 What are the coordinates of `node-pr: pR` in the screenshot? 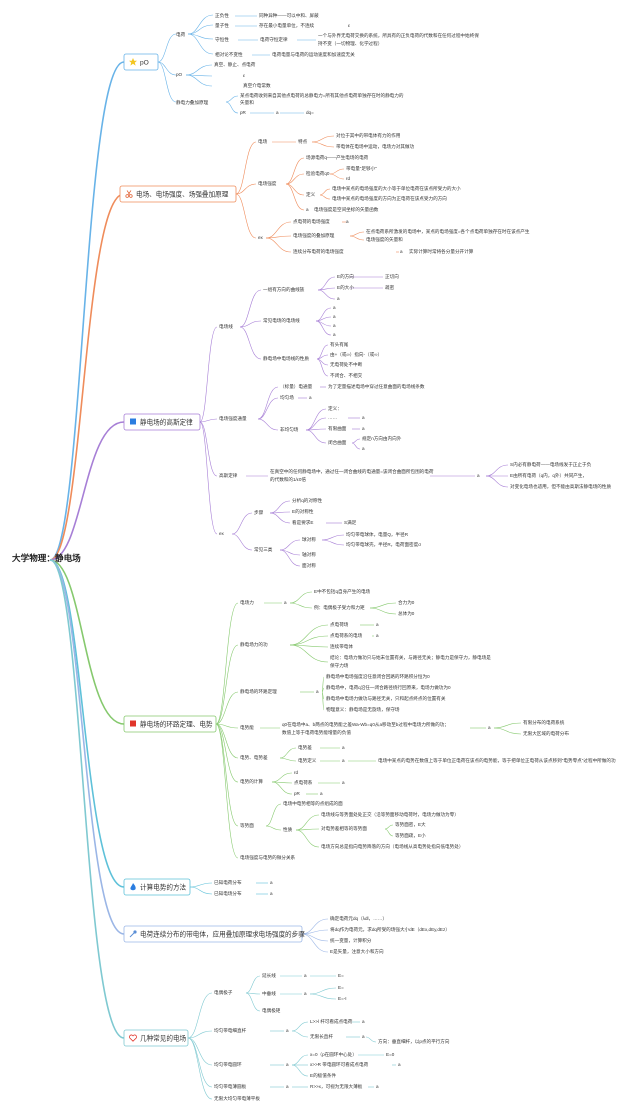 It's located at (243, 112).